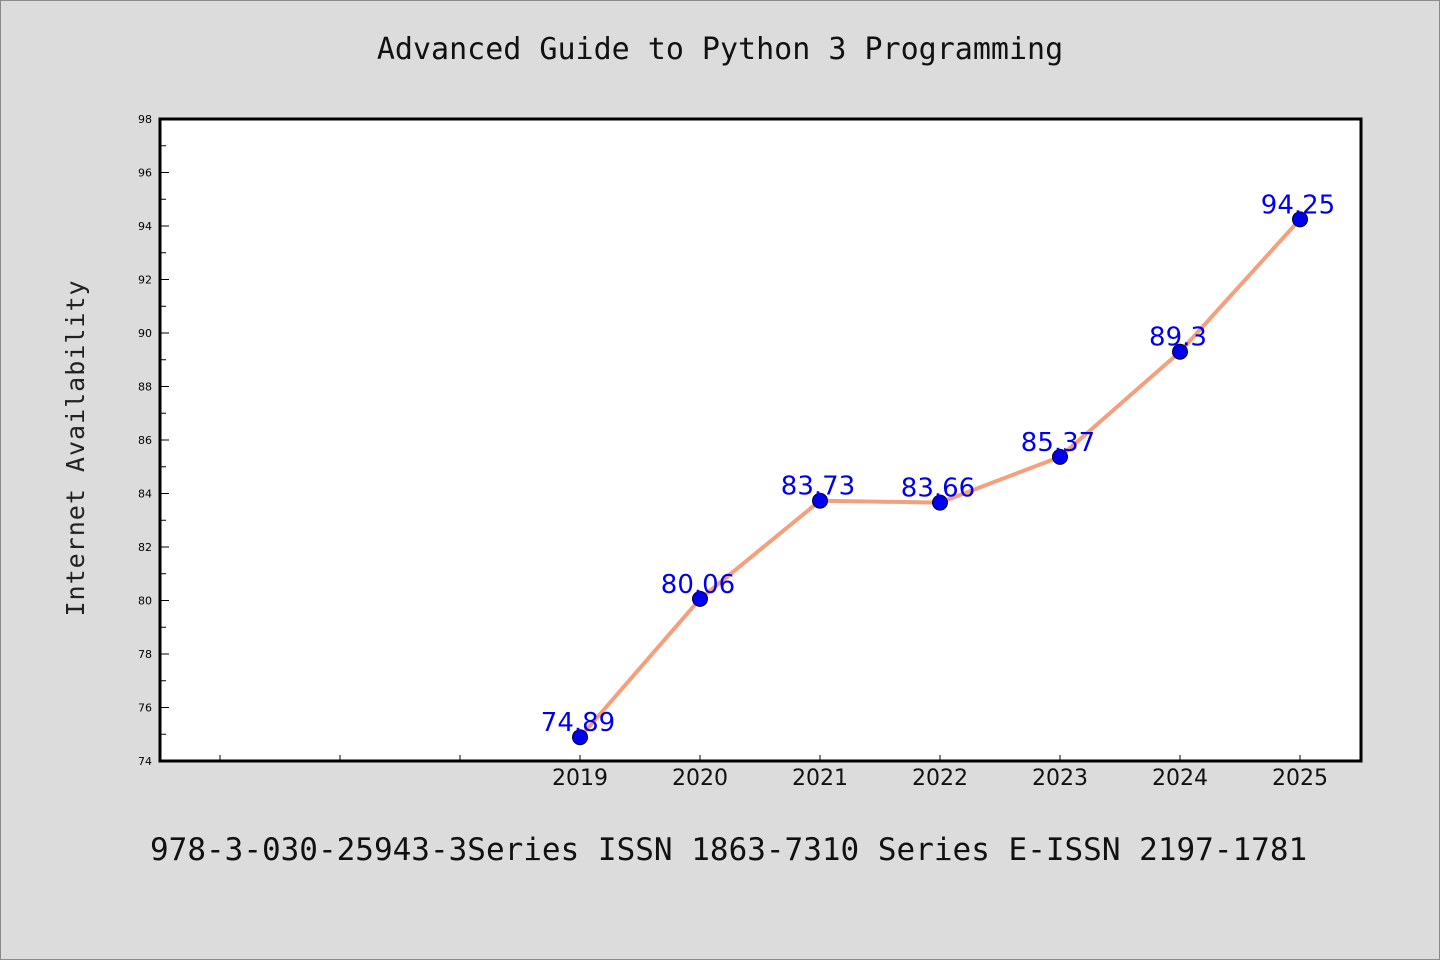 The image size is (1440, 960). I want to click on x-axis: 2019 2020 2021 2022 2023 2024 2025, so click(773, 773).